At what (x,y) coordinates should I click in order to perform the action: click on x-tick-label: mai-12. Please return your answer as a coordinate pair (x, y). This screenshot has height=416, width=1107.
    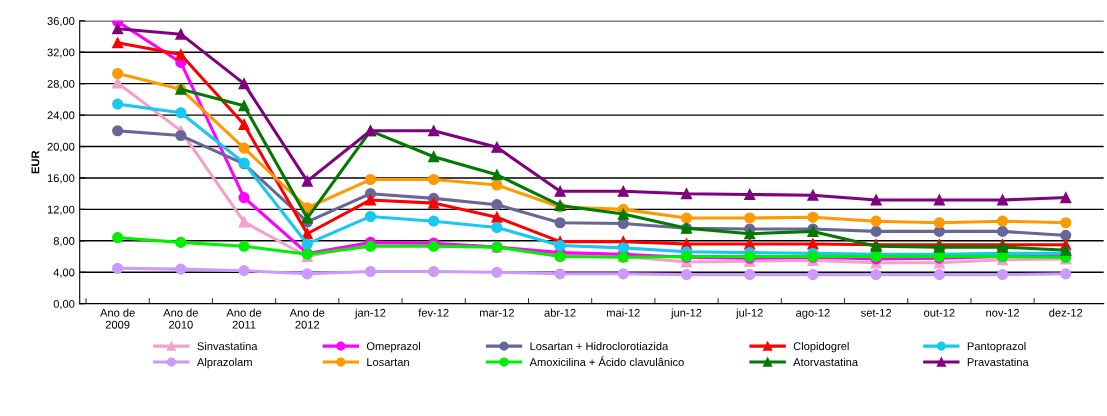
    Looking at the image, I should click on (623, 312).